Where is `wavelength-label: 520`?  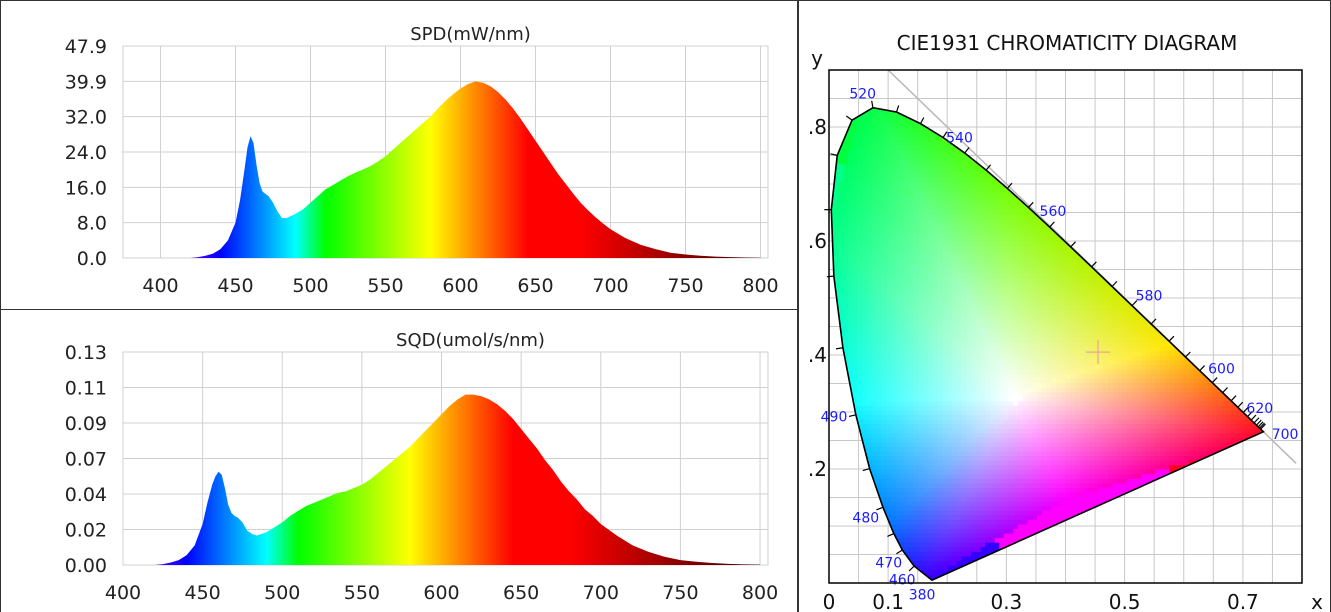 wavelength-label: 520 is located at coordinates (862, 95).